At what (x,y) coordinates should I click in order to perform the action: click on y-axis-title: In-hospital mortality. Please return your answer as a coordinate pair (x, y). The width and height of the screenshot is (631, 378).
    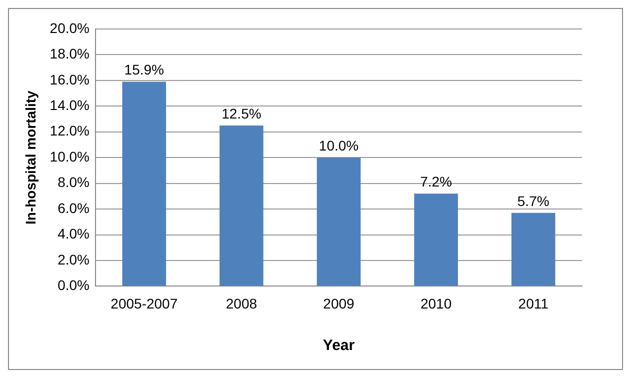
    Looking at the image, I should click on (30, 157).